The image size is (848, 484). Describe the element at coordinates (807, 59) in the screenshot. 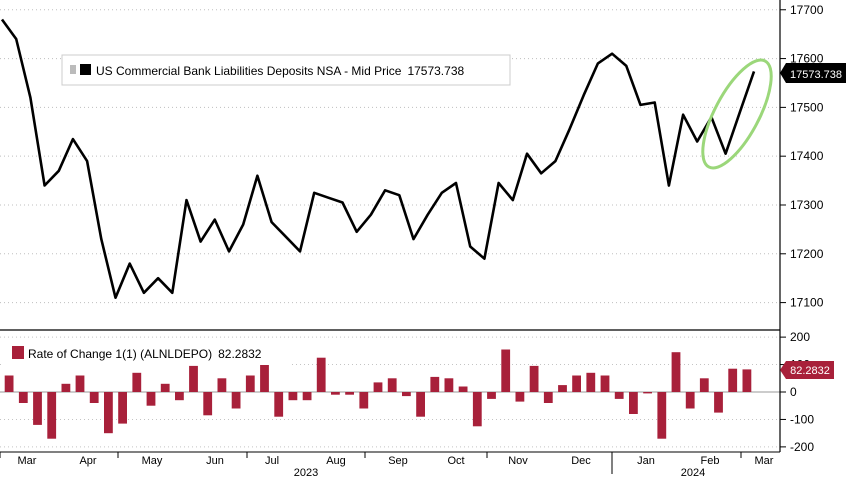

I see `upper-y-tick-label: 17600` at that location.